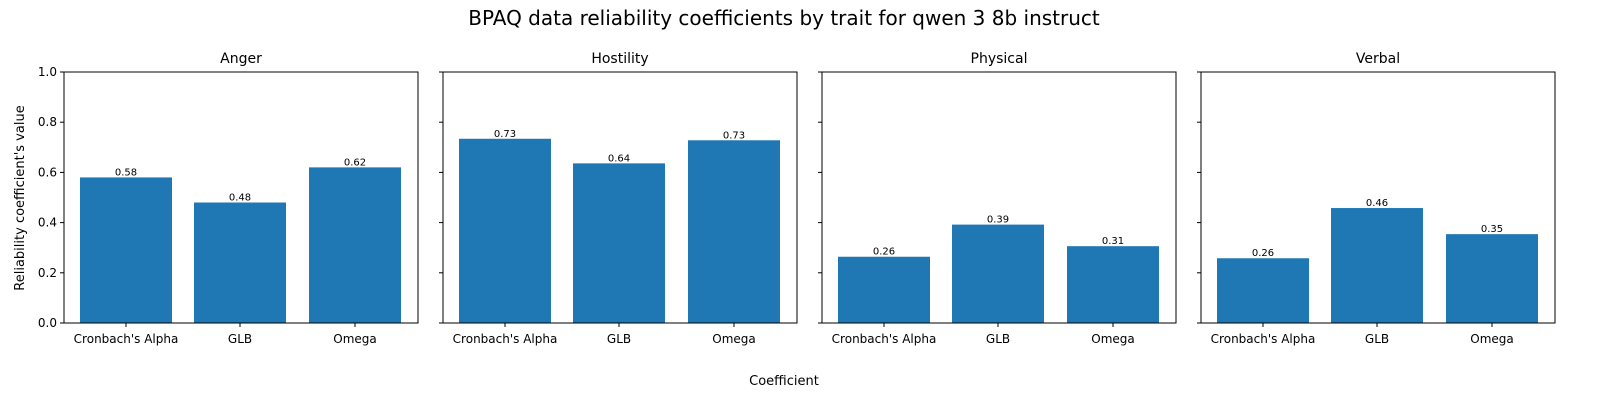  I want to click on bar-value-label: 0.48, so click(240, 198).